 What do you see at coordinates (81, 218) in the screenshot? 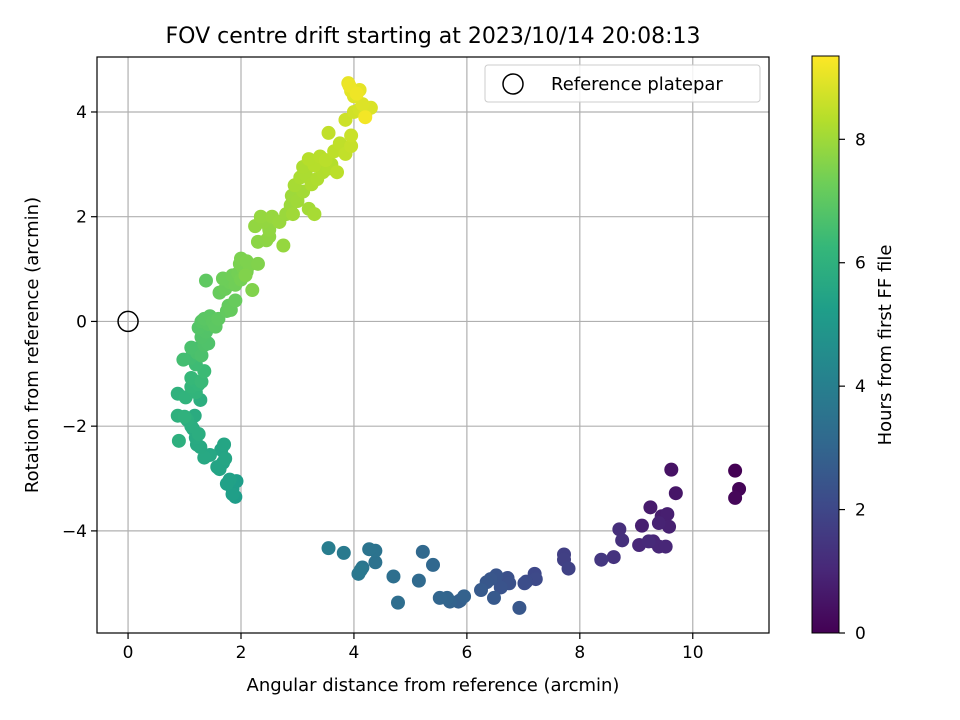
I see `y-tick-label: 2` at bounding box center [81, 218].